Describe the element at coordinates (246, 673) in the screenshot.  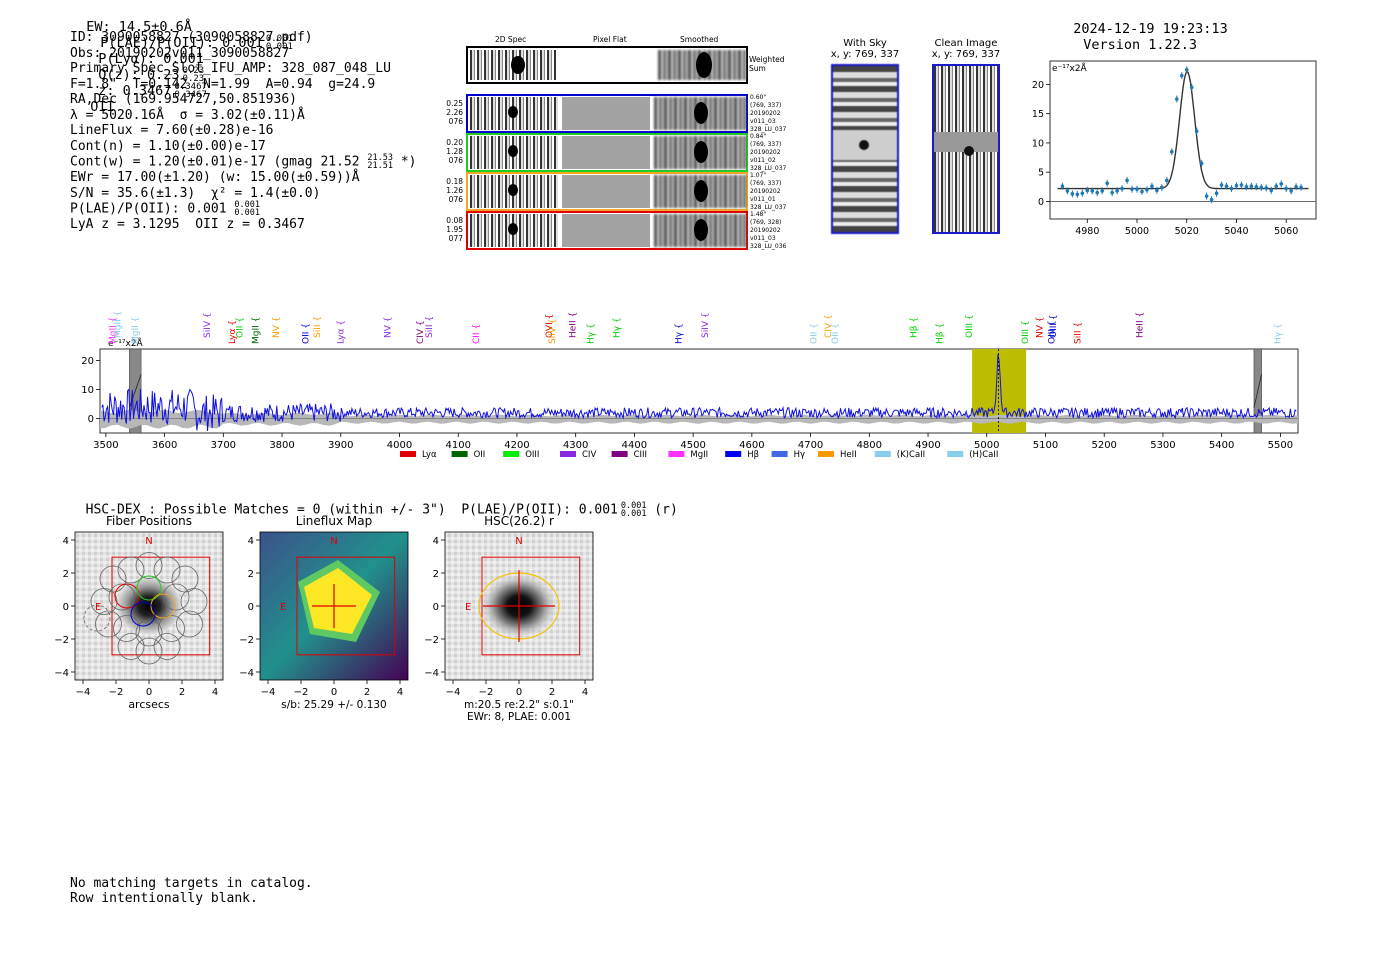
I see `hsc-ytick-label: −4` at that location.